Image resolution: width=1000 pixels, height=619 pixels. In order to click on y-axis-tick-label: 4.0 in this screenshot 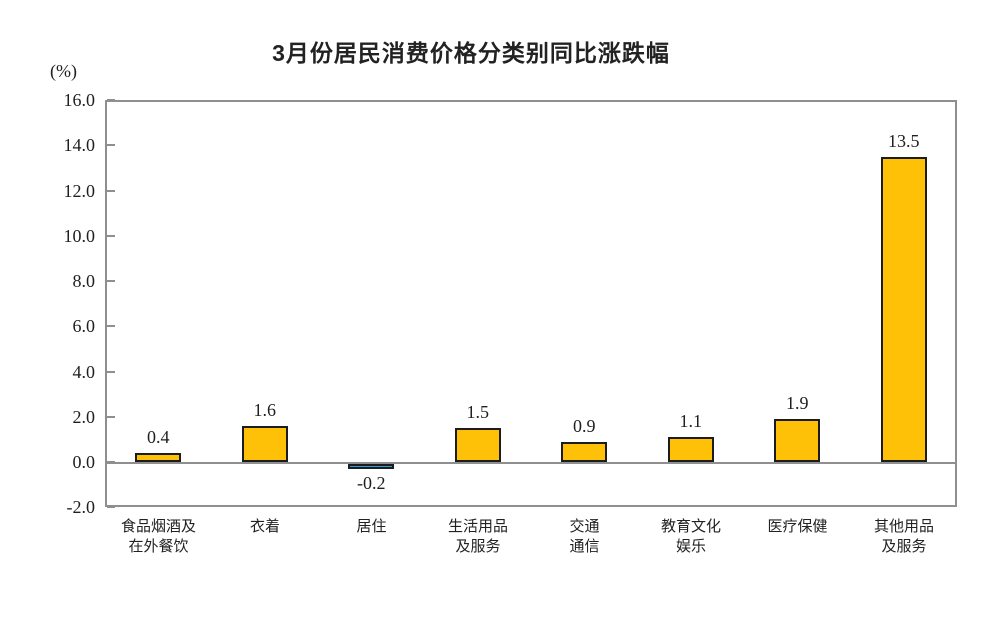, I will do `click(84, 371)`.